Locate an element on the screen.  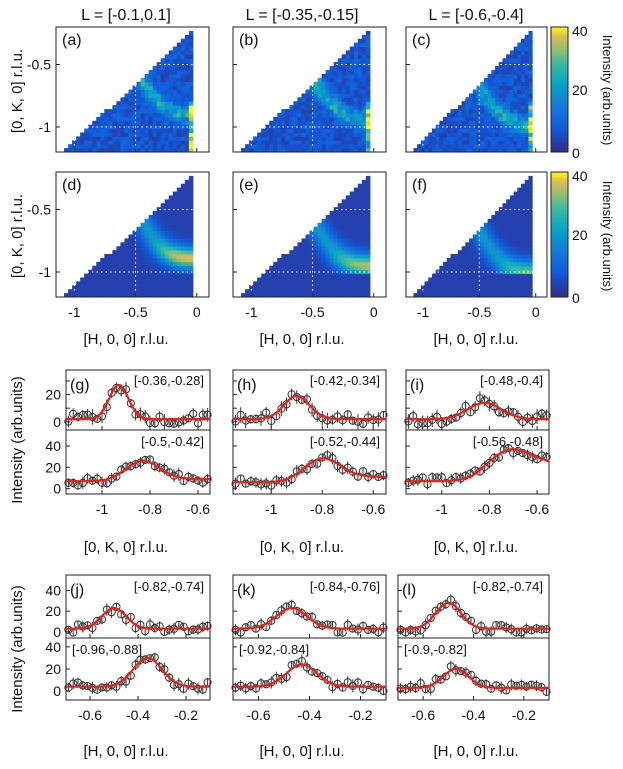
y-tick-label: 40 is located at coordinates (53, 590).